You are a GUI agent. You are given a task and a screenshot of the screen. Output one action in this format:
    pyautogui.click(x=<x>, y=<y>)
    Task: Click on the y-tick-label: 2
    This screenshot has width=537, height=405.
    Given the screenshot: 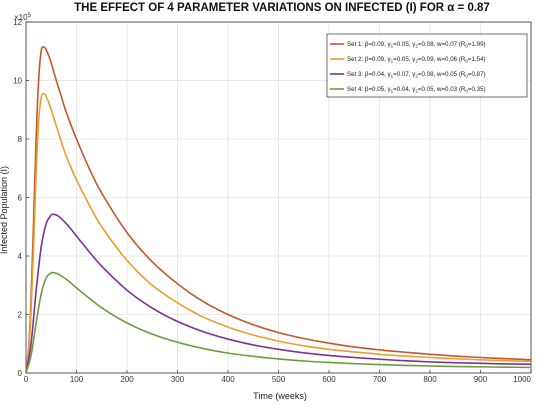 What is the action you would take?
    pyautogui.click(x=20, y=315)
    